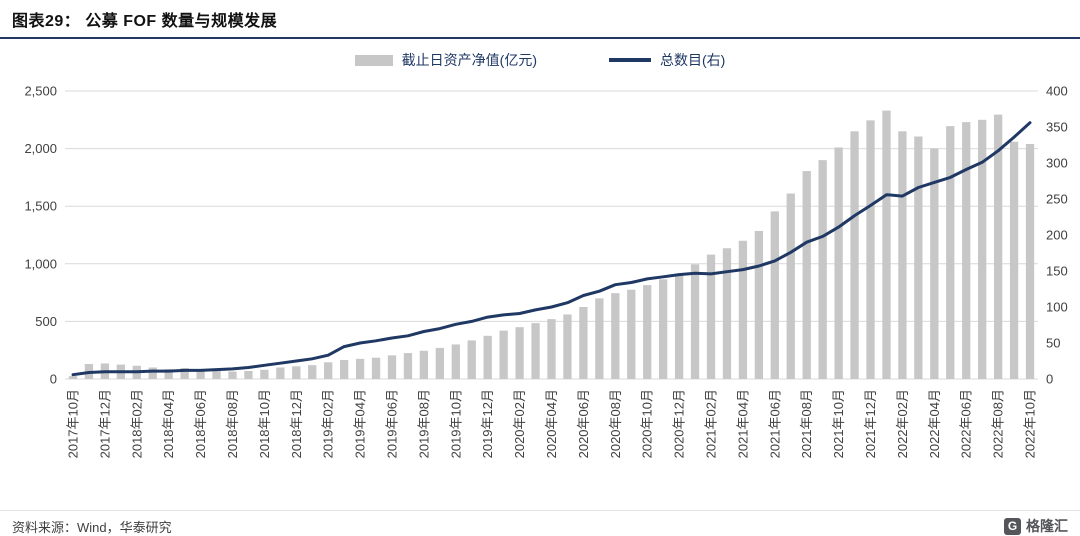 Image resolution: width=1080 pixels, height=536 pixels. I want to click on legend-bar-swatch, so click(373, 60).